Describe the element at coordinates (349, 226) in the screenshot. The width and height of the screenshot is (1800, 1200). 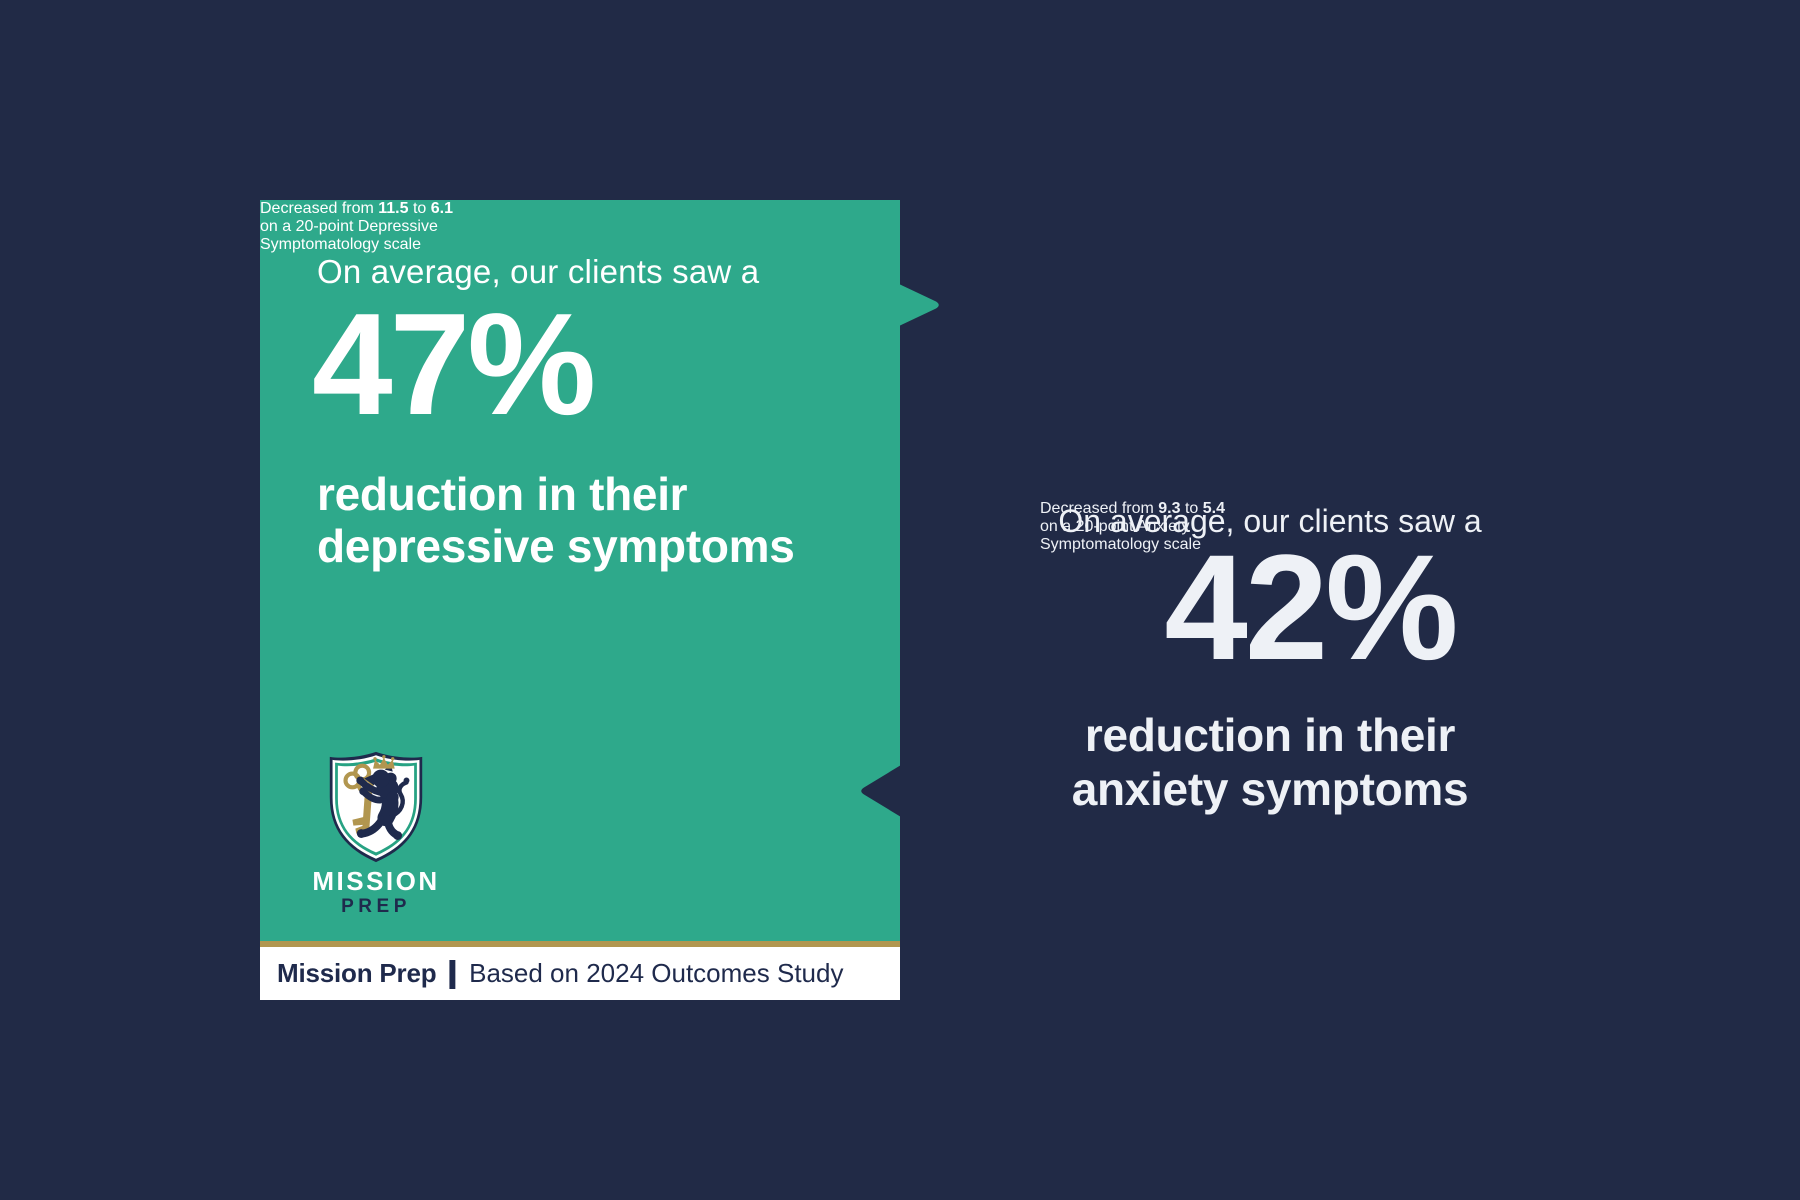
I see `card-detail-line2: on a 20-point Depressive` at that location.